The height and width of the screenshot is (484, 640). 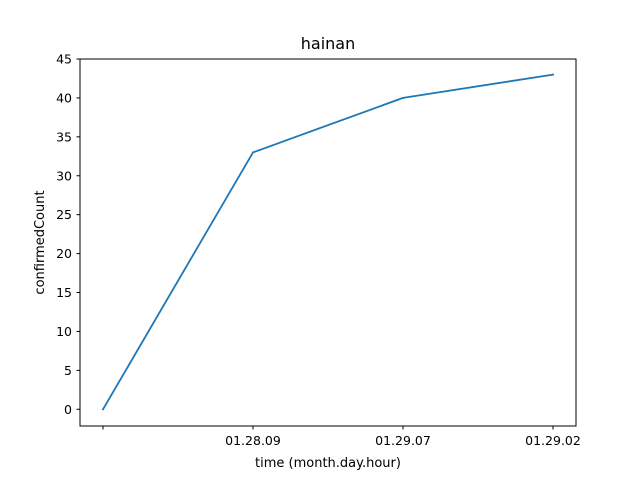 I want to click on chart-title: hainan, so click(x=328, y=43).